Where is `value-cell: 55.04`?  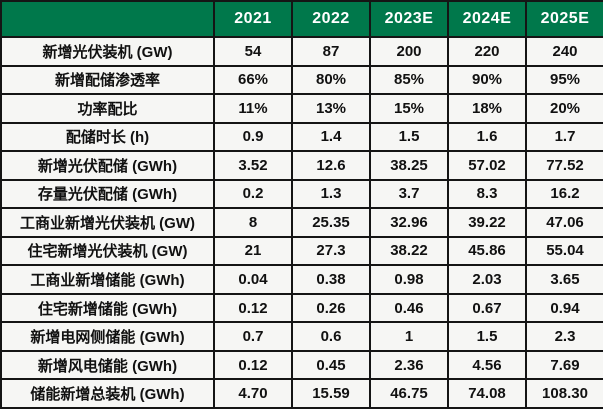
value-cell: 55.04 is located at coordinates (564, 251).